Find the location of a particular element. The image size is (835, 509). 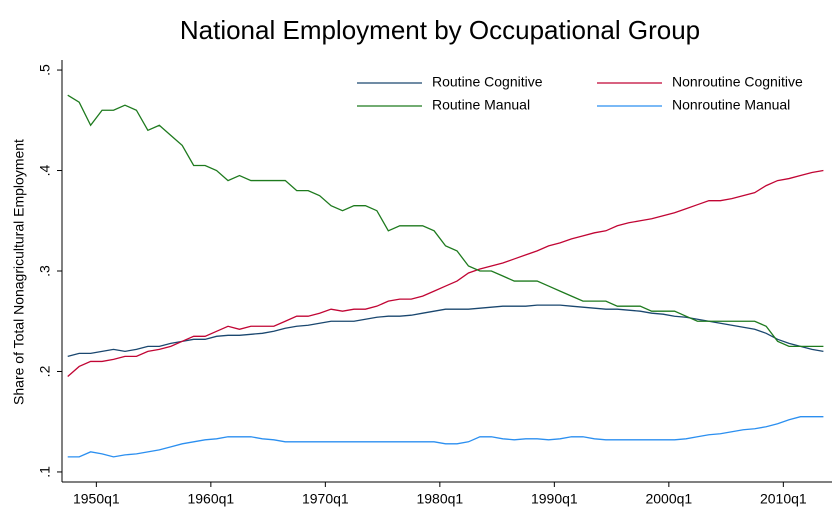

x-tick-label: 1950q1 is located at coordinates (96, 499).